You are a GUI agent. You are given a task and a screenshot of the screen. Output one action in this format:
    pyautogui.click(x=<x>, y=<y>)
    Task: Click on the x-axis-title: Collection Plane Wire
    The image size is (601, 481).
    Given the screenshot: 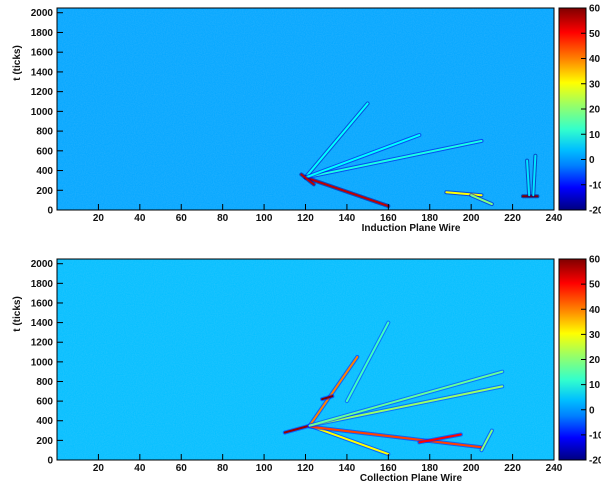 What is the action you would take?
    pyautogui.click(x=411, y=477)
    